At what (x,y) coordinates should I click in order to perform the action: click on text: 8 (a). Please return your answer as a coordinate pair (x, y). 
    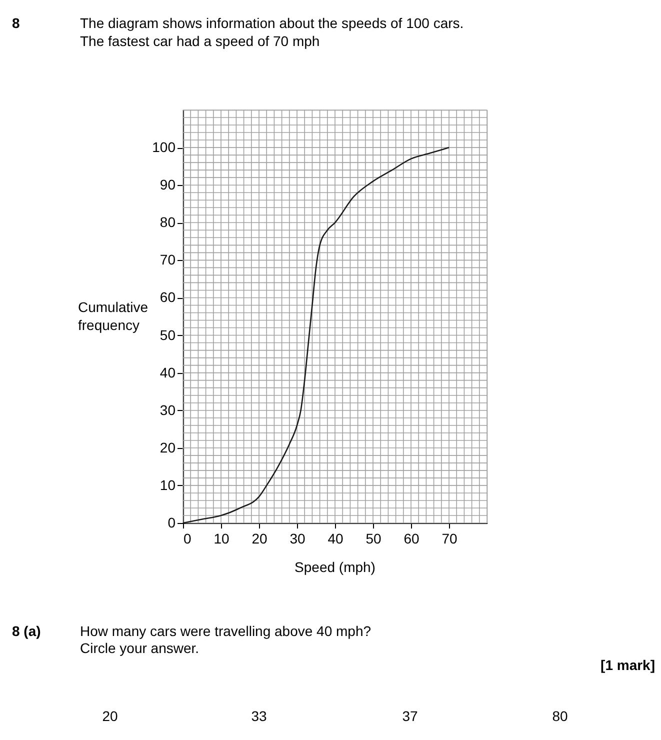
    Looking at the image, I should click on (26, 631).